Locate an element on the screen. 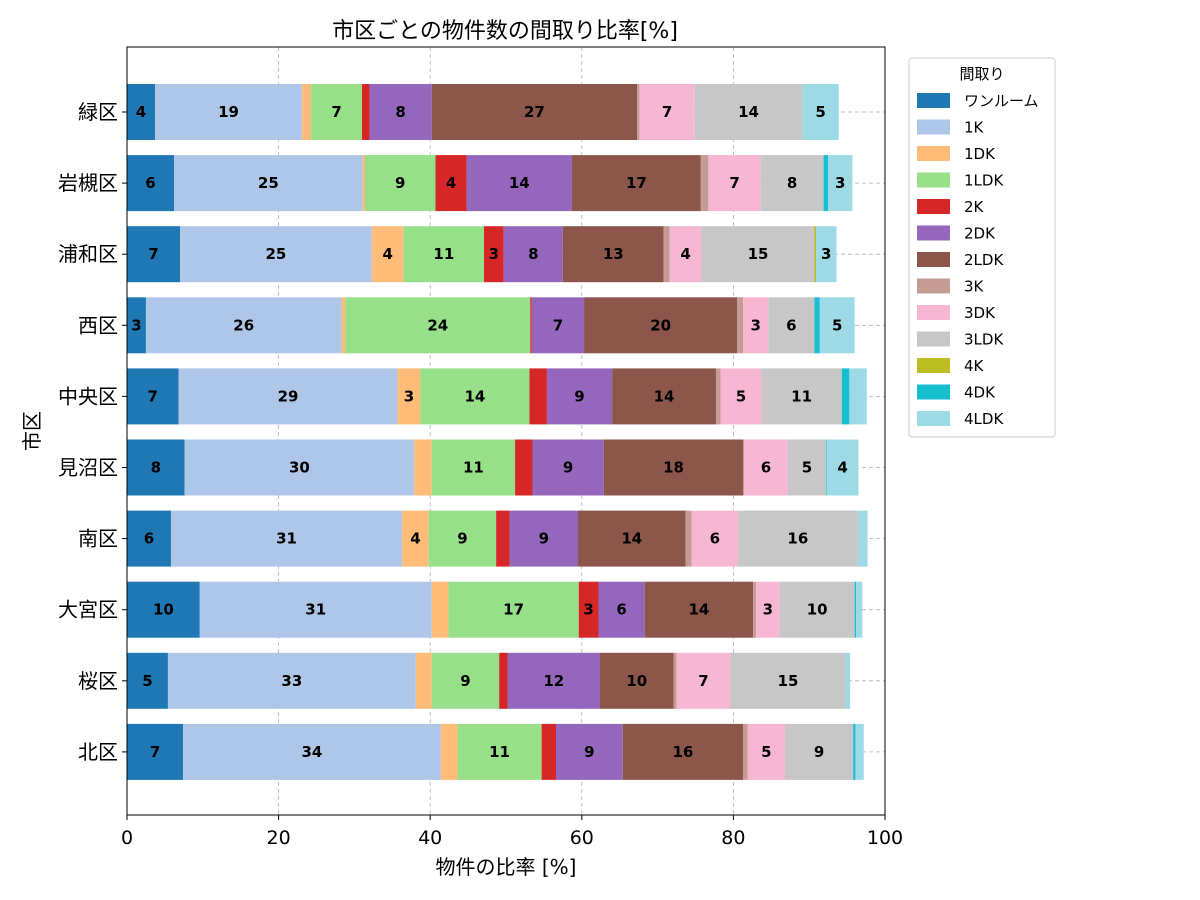 The image size is (1200, 900). bar-value-label: 3 is located at coordinates (409, 396).